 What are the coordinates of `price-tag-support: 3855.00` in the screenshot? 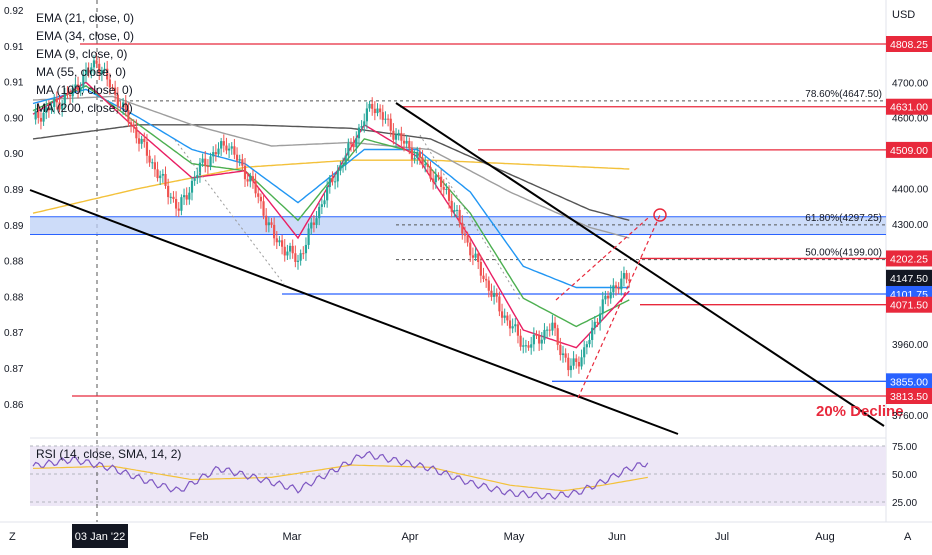 It's located at (909, 381).